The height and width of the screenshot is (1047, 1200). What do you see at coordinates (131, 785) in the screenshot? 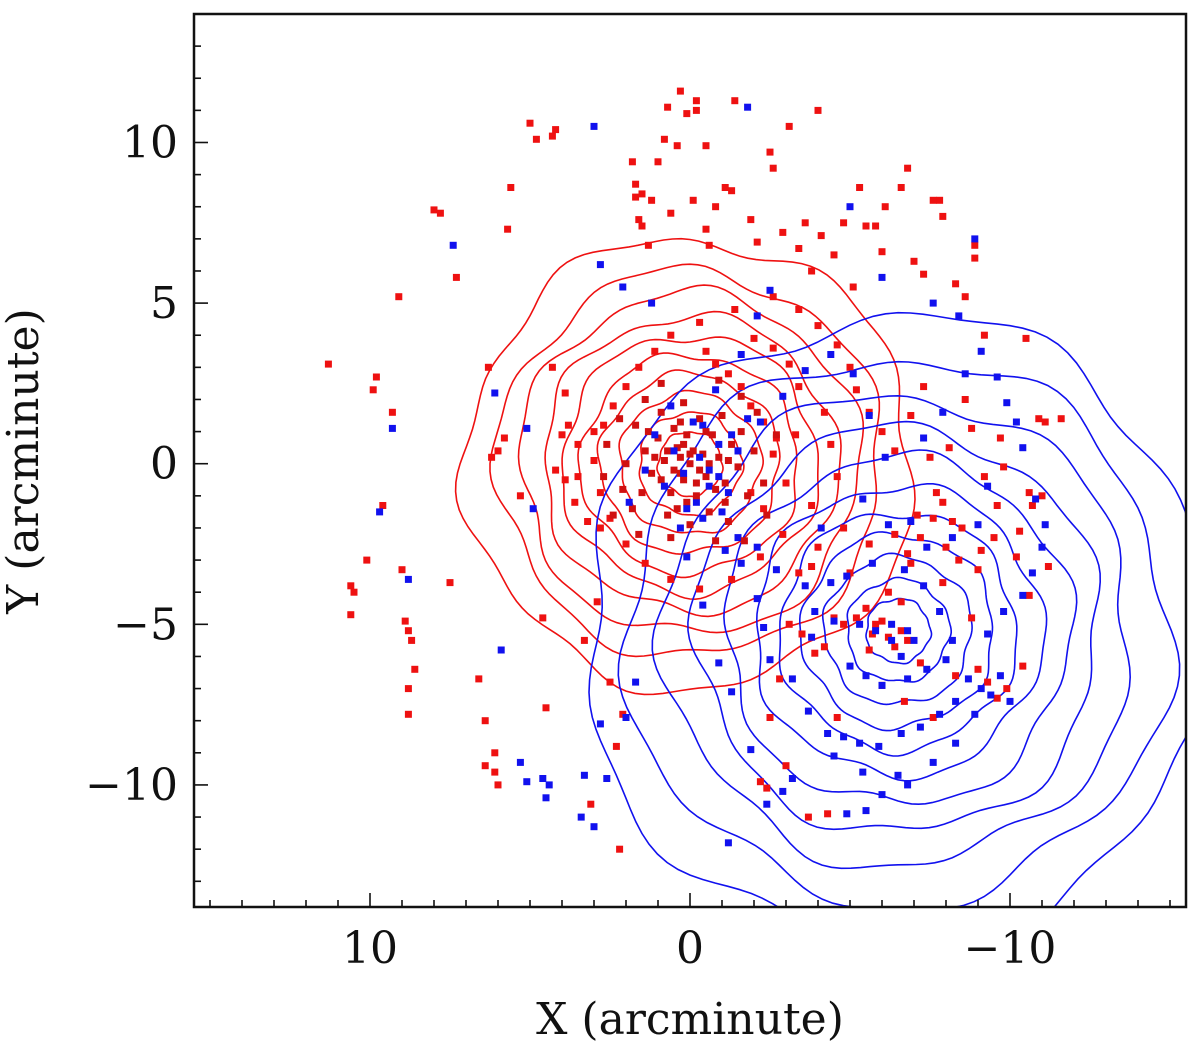
I see `y-tick-label: −10` at bounding box center [131, 785].